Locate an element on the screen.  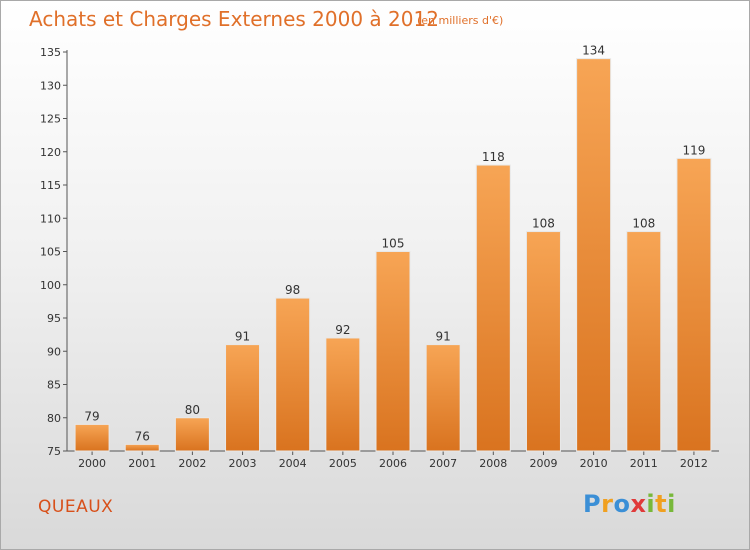
bar-2001 is located at coordinates (142, 447).